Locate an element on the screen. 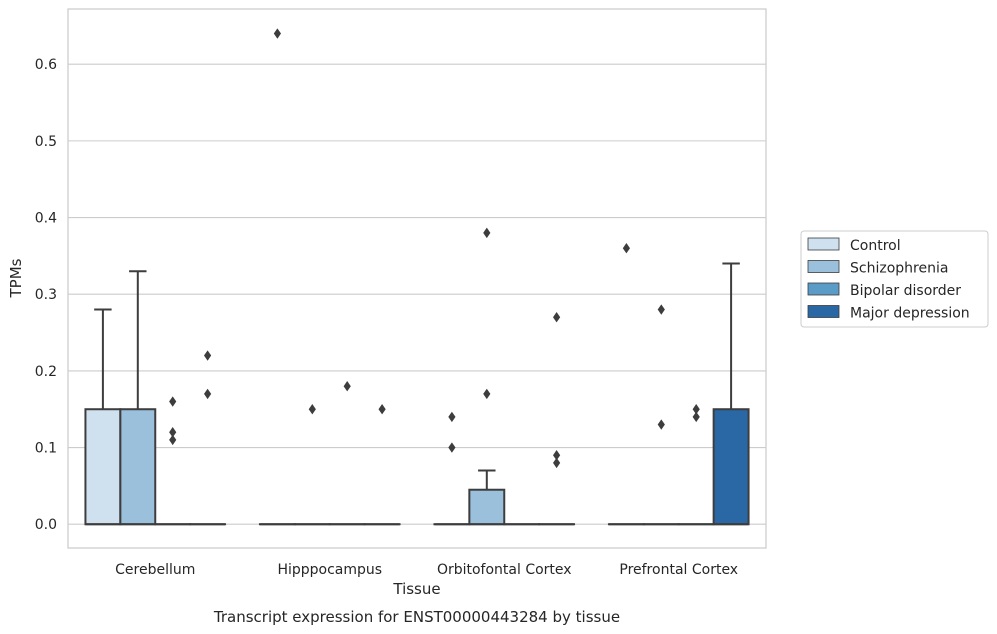 The image size is (997, 634). legend-label: Control is located at coordinates (875, 246).